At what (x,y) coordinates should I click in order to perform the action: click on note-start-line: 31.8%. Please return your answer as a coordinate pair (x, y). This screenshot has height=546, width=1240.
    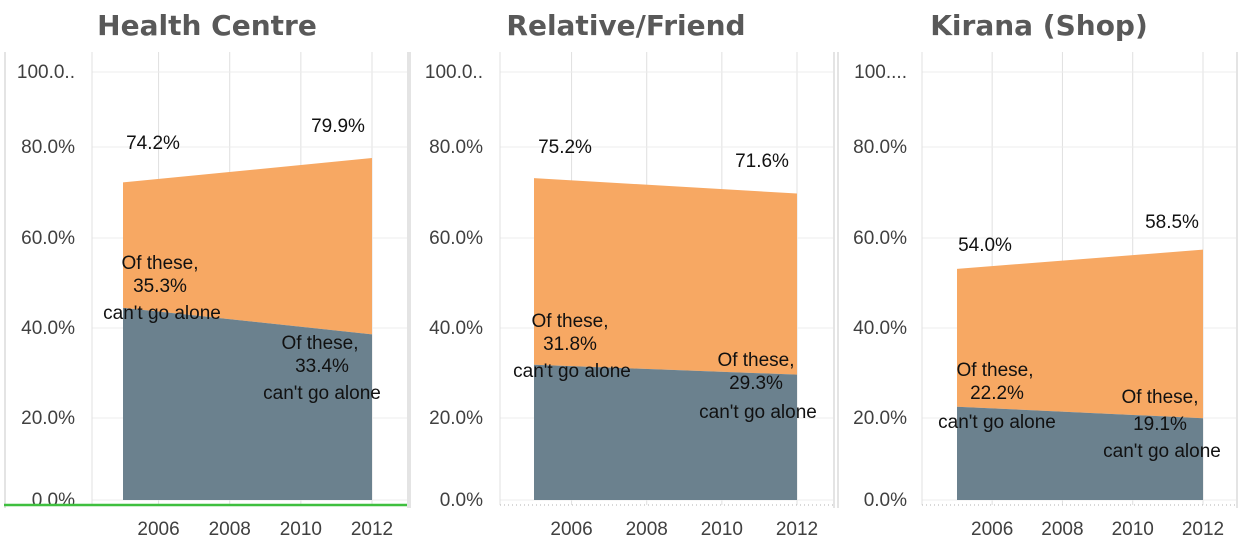
    Looking at the image, I should click on (570, 344).